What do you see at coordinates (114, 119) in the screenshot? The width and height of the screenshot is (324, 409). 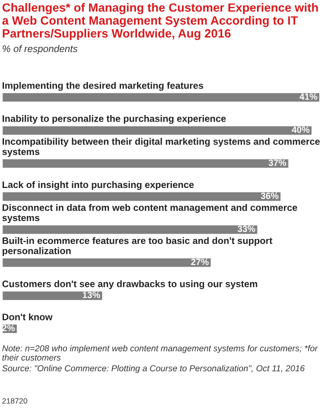 I see `y-tick-label: Inability to personalize the purchasing experience` at bounding box center [114, 119].